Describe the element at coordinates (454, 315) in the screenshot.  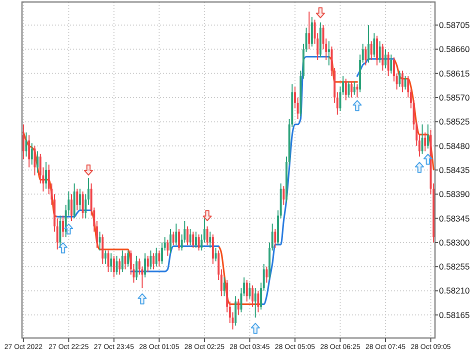
I see `y-tick-label: 0.58165` at that location.